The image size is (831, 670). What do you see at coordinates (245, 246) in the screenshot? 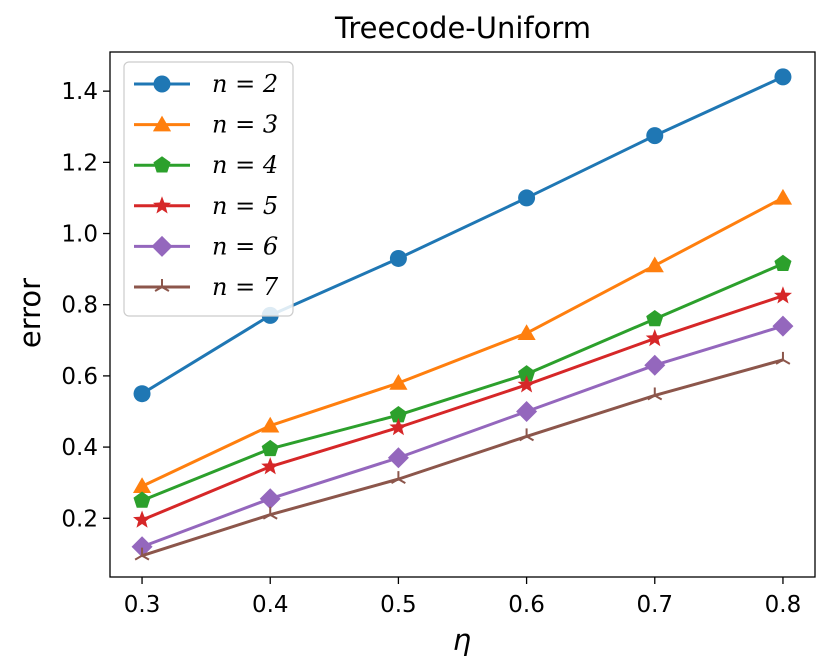
I see `legend-label: n = 6` at bounding box center [245, 246].